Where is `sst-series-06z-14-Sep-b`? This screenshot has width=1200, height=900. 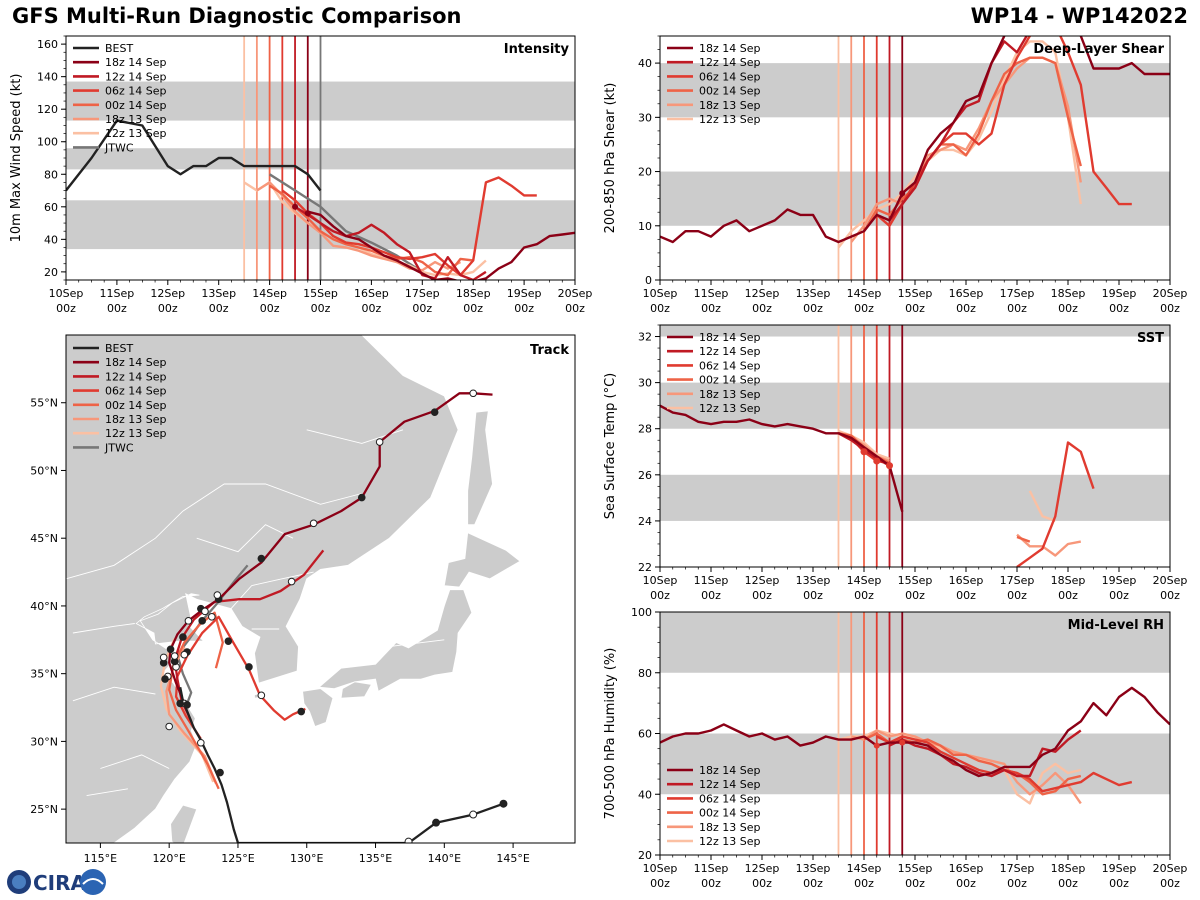
sst-series-06z-14-Sep-b is located at coordinates (1055, 504).